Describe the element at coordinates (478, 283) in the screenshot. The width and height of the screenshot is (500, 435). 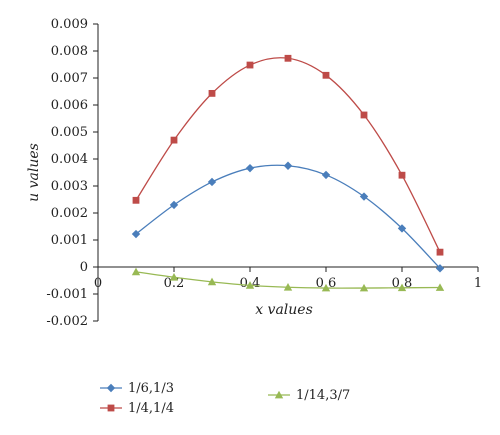
I see `x-tick-label: 1` at that location.